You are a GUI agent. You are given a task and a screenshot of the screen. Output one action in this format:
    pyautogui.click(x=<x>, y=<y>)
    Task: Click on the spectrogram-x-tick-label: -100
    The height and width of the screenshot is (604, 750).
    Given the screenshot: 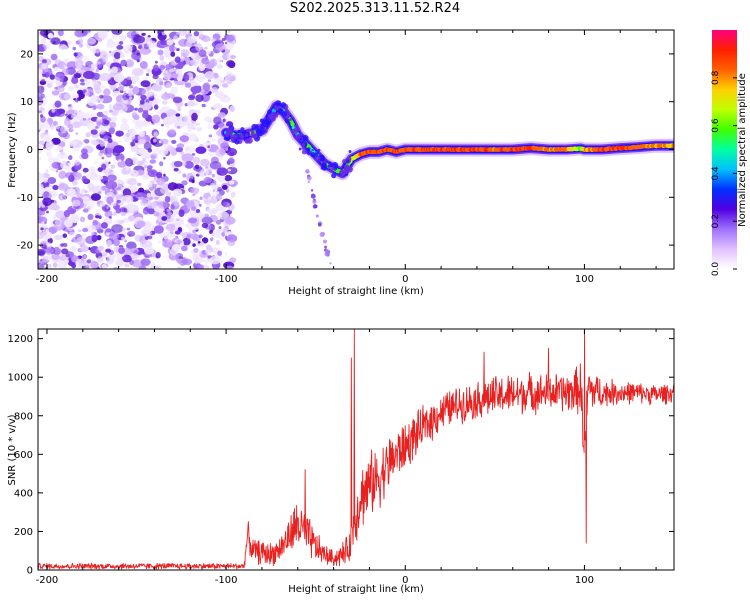 What is the action you would take?
    pyautogui.click(x=226, y=279)
    